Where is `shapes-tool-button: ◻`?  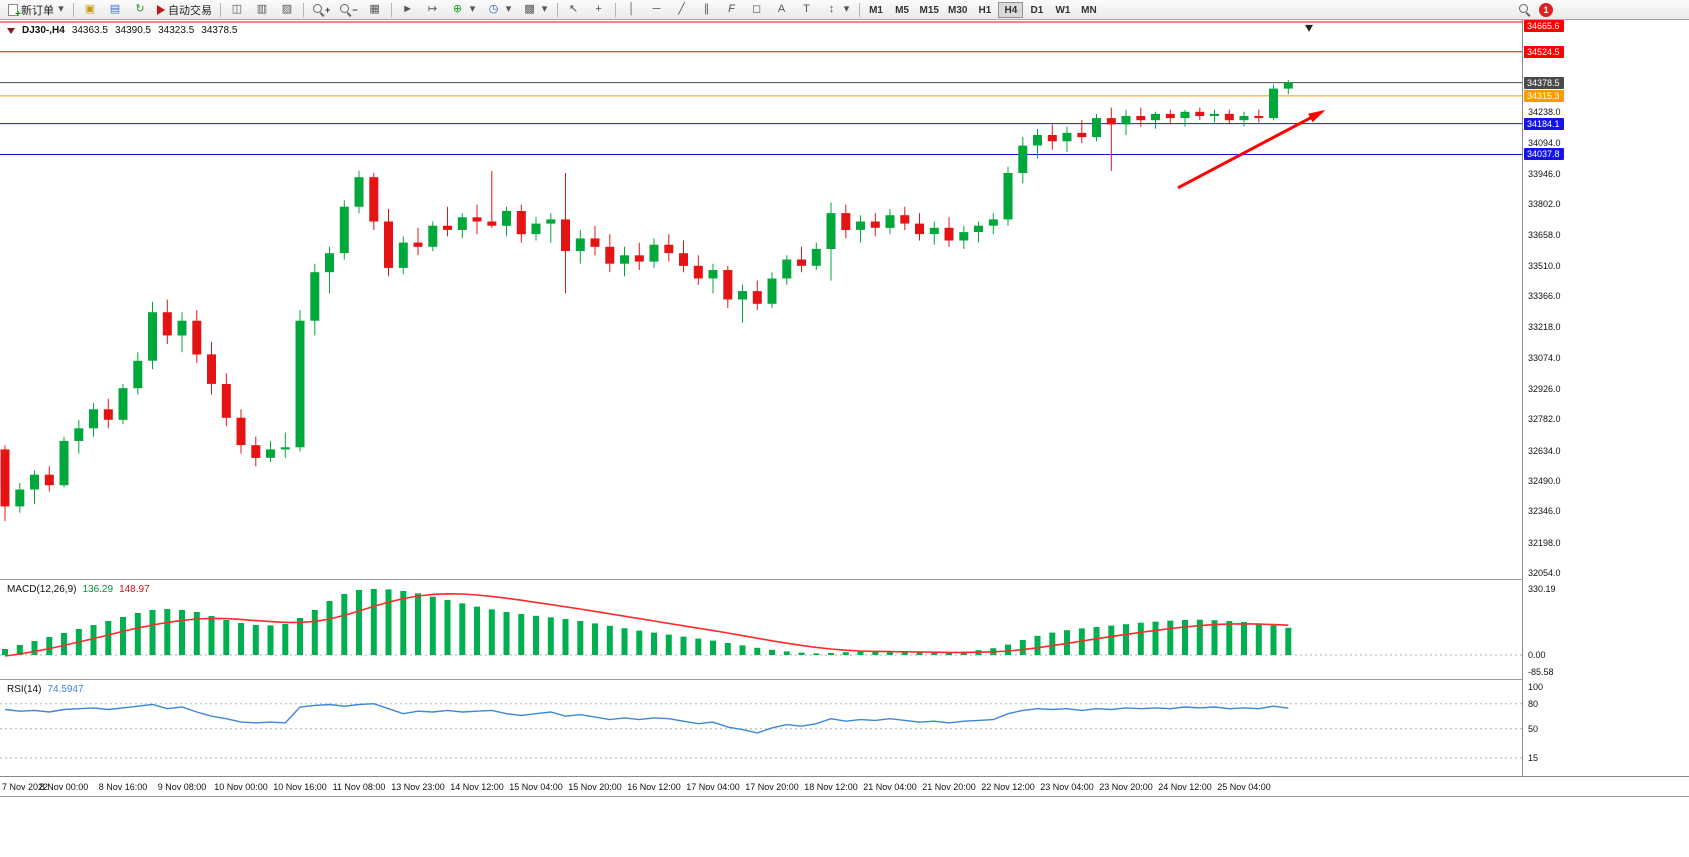
shapes-tool-button: ◻ is located at coordinates (757, 9).